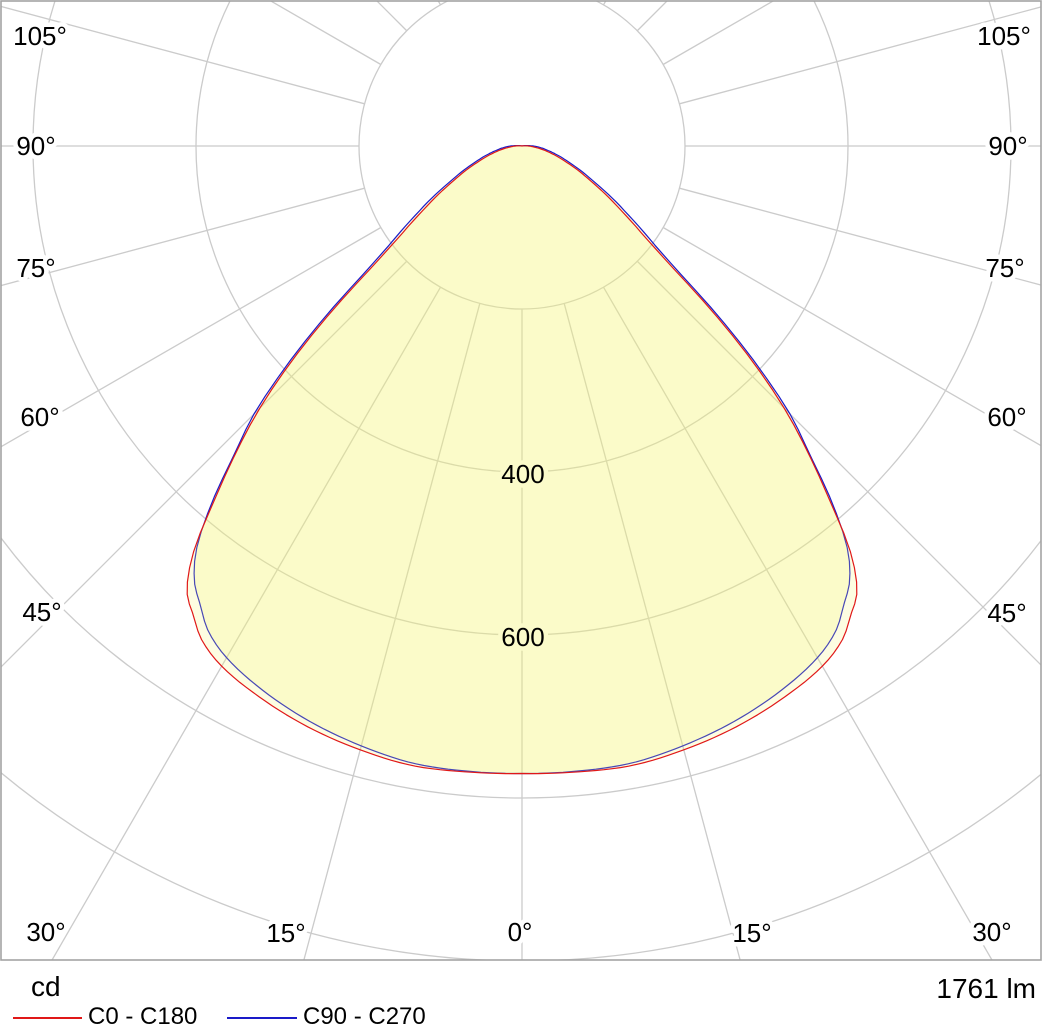  What do you see at coordinates (46, 986) in the screenshot?
I see `units-label: cd` at bounding box center [46, 986].